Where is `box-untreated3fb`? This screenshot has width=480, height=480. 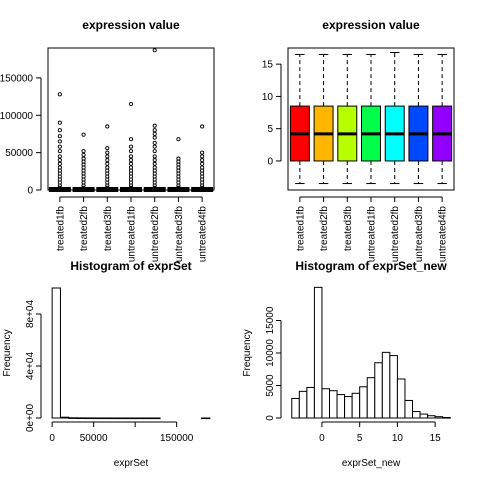
box-untreated3fb is located at coordinates (178, 164).